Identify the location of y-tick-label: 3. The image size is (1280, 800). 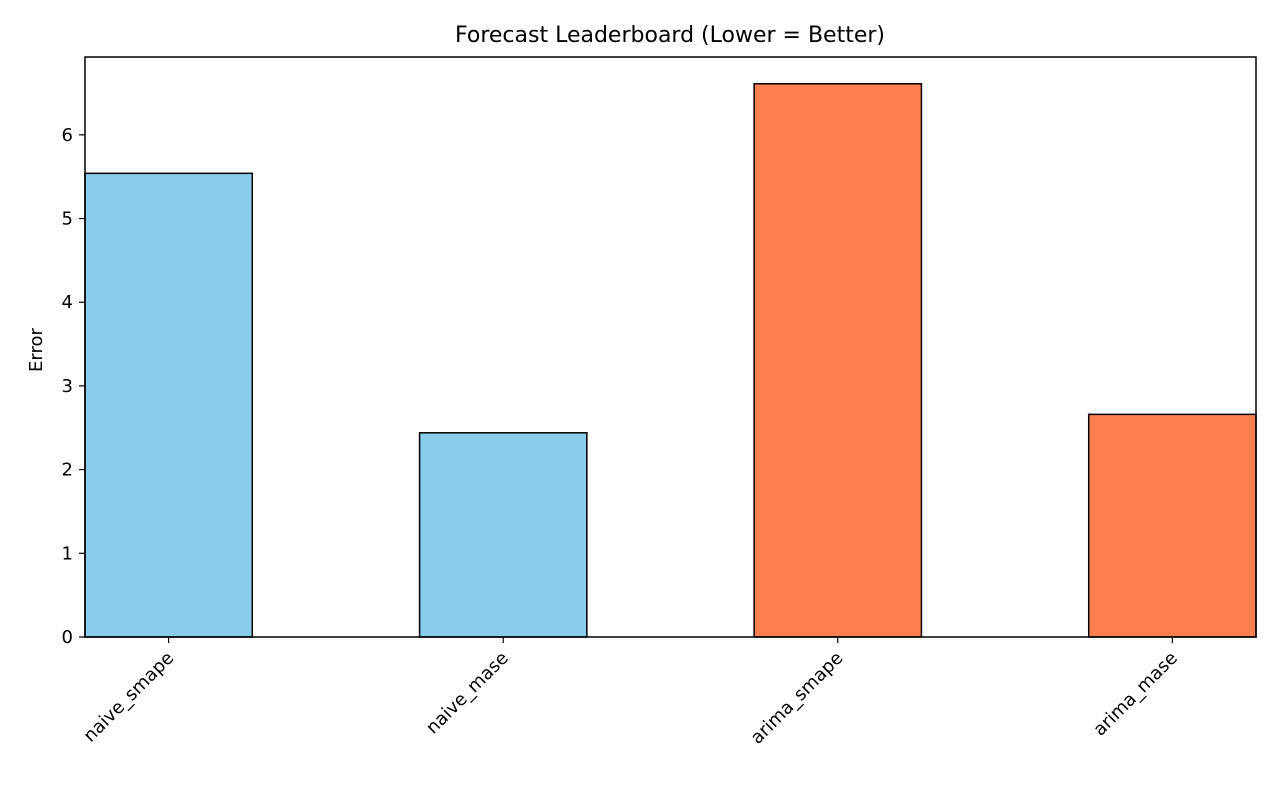
(67, 386).